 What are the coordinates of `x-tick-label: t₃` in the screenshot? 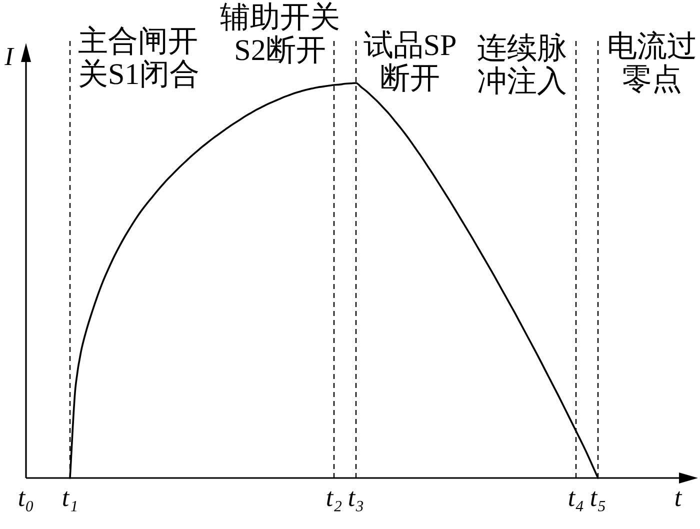 It's located at (356, 497).